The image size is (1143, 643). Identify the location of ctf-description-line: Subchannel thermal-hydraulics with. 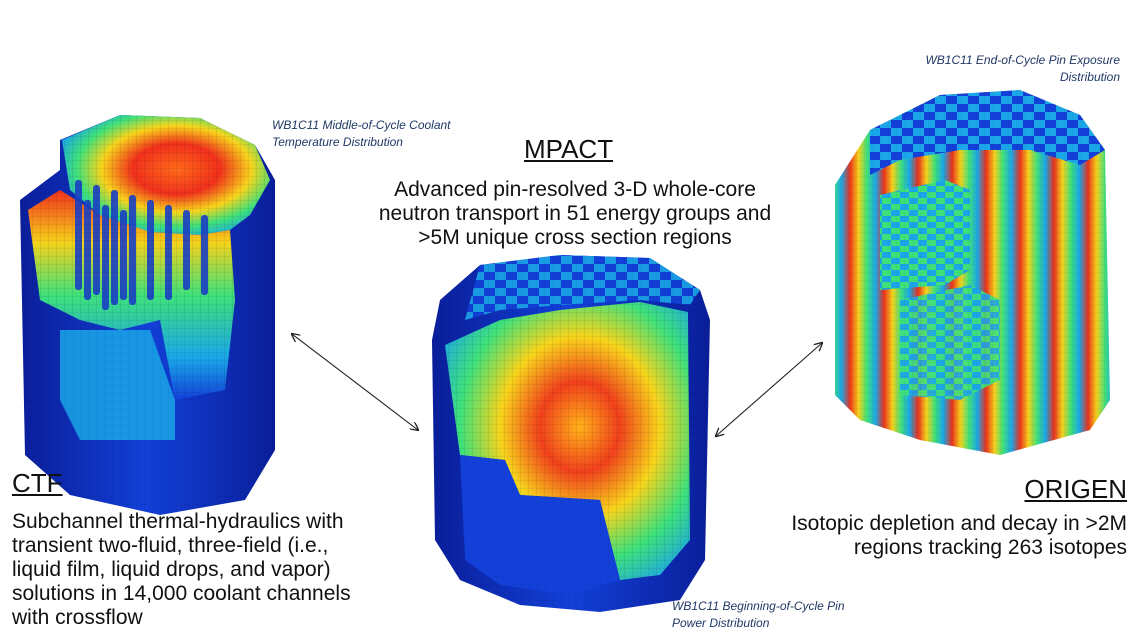
(178, 521).